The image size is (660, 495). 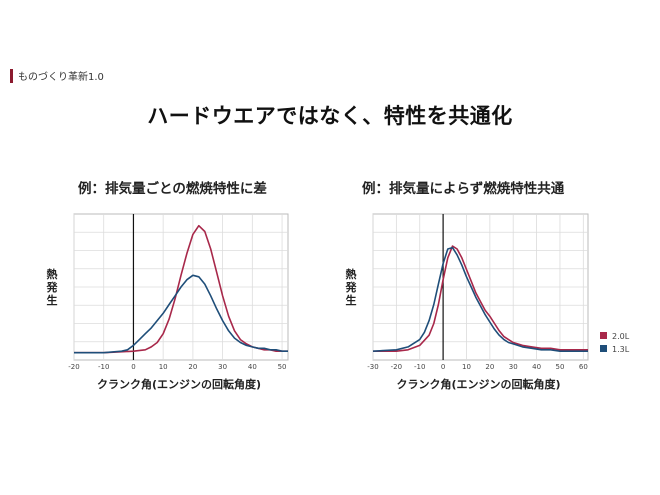 I want to click on x-tick-label-1: -10, so click(x=103, y=367).